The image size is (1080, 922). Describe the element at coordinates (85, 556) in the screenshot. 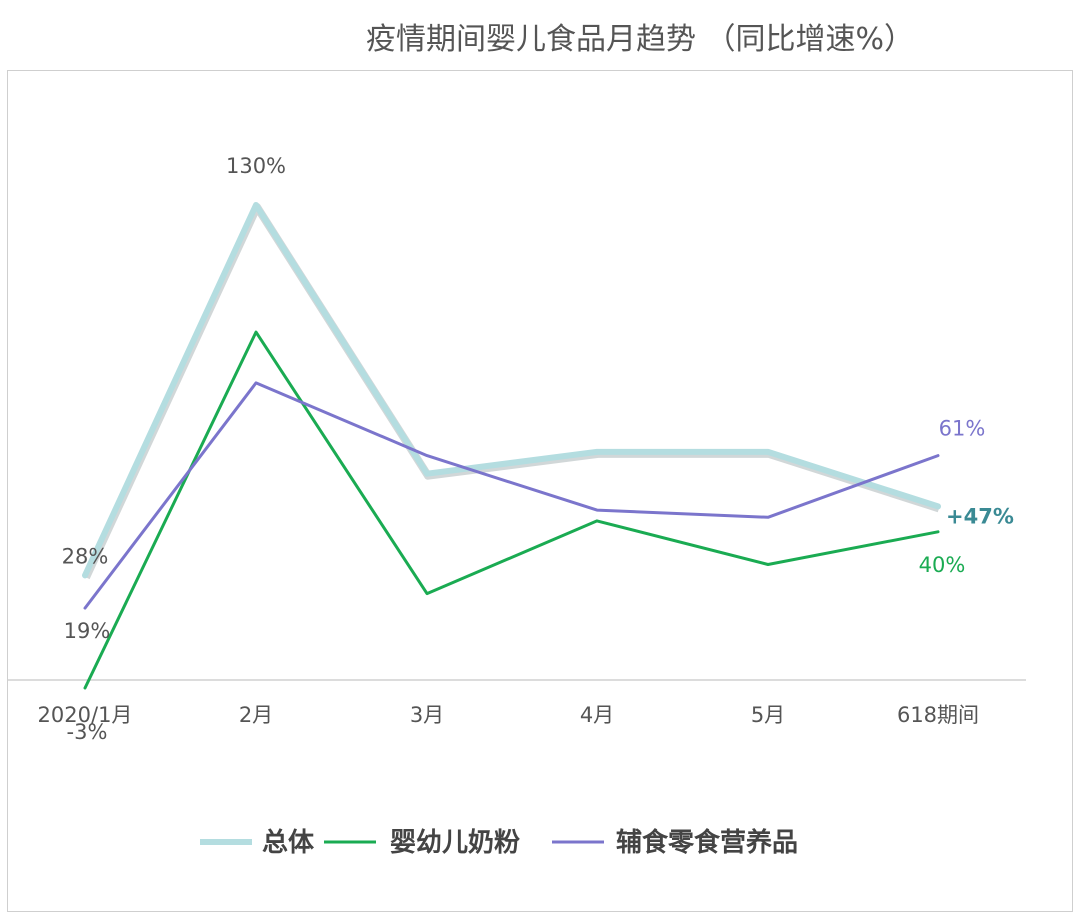

I see `data-label: 28%` at that location.